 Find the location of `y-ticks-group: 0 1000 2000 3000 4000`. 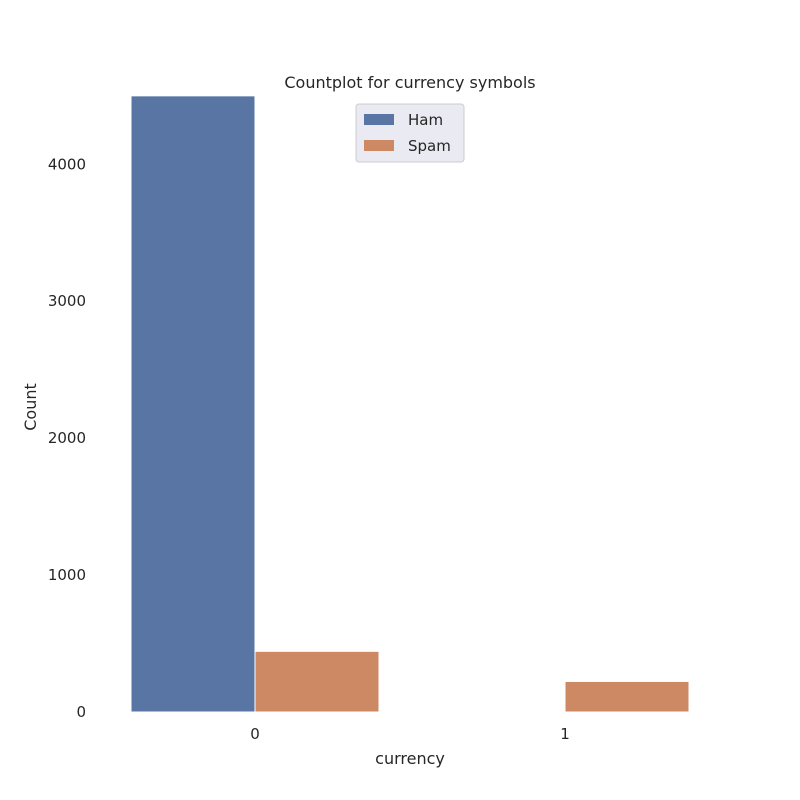

y-ticks-group: 0 1000 2000 3000 4000 is located at coordinates (67, 438).